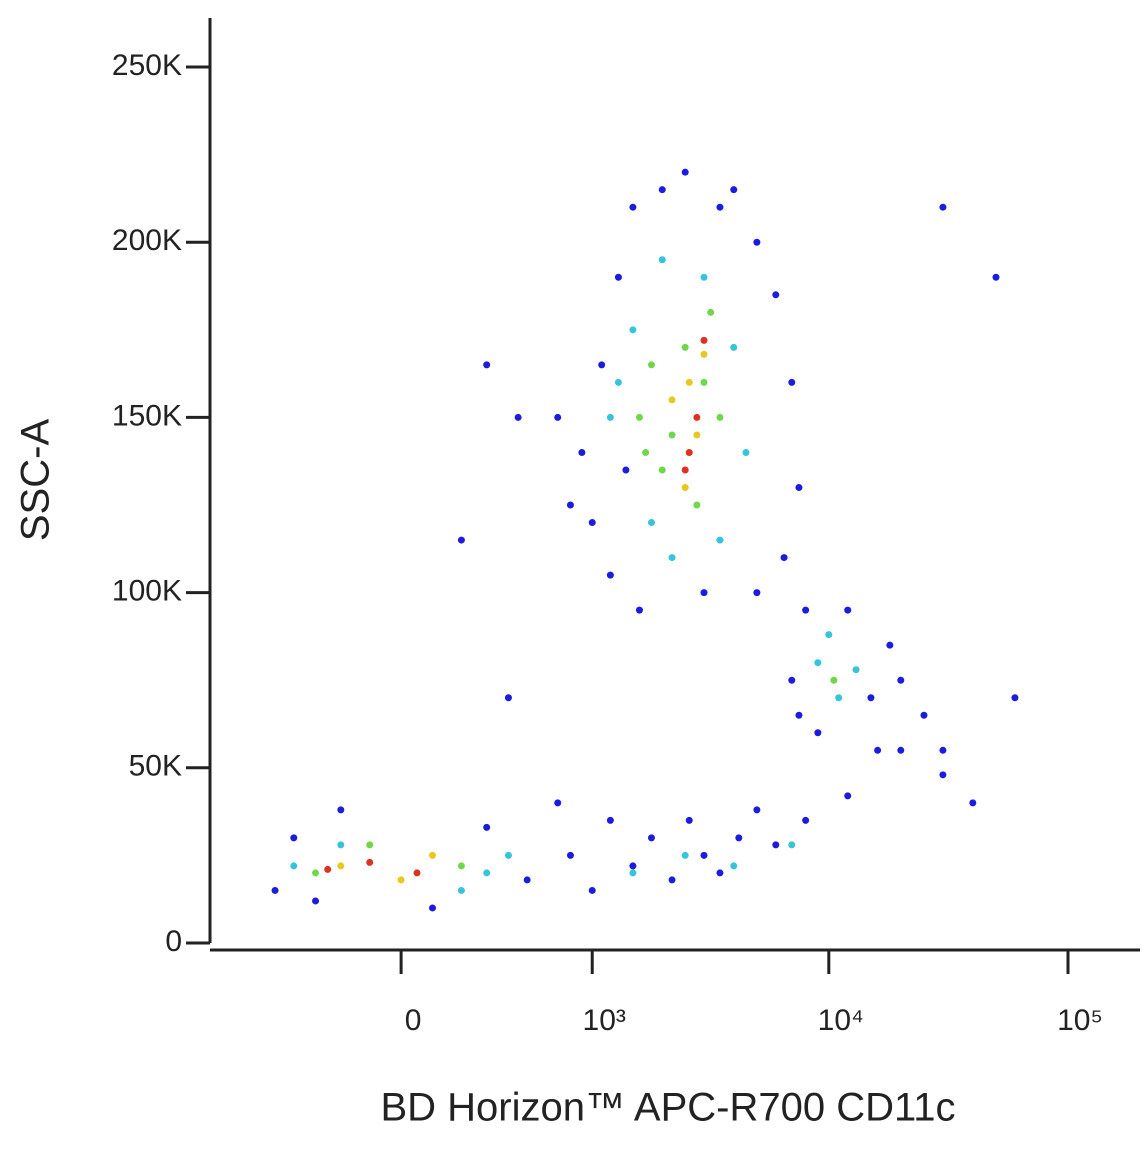  Describe the element at coordinates (1080, 1020) in the screenshot. I see `x-tick-label: 10⁵` at that location.